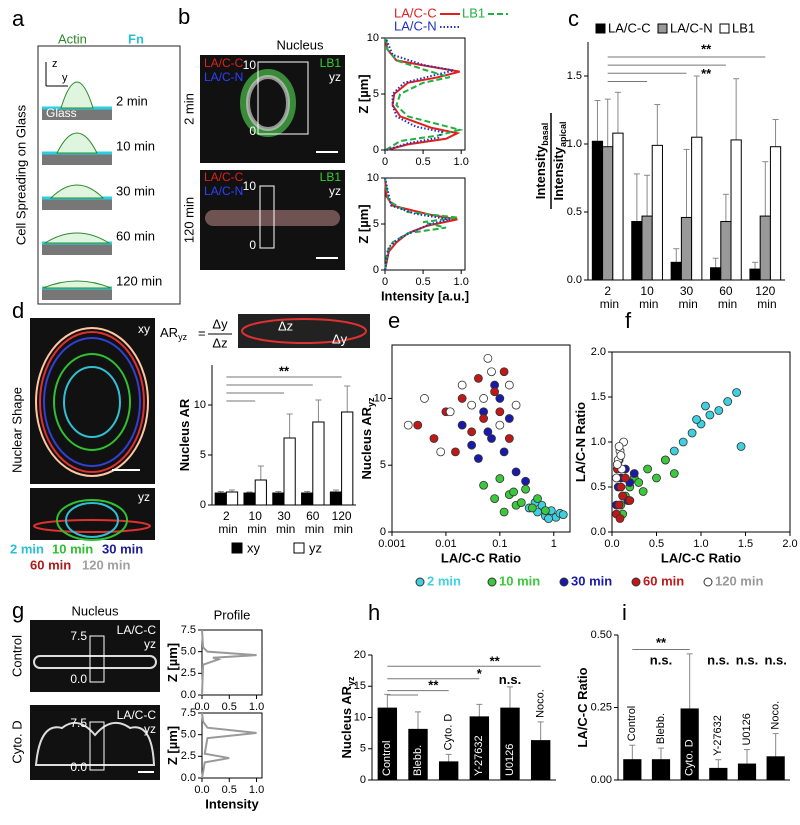  Describe the element at coordinates (360, 655) in the screenshot. I see `y-tick-label: 20` at that location.